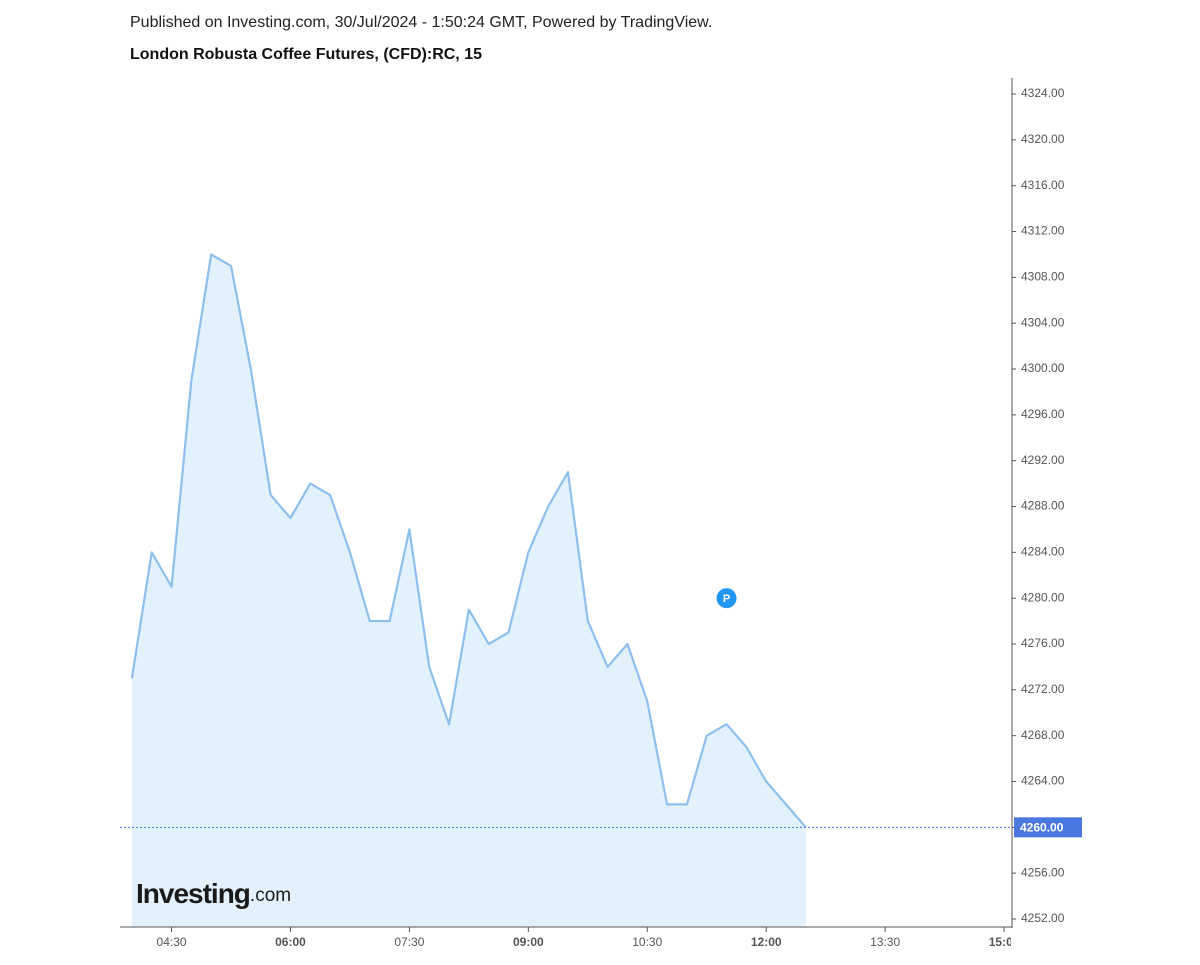  Describe the element at coordinates (1004, 942) in the screenshot. I see `x-tick-label: 15:00` at that location.